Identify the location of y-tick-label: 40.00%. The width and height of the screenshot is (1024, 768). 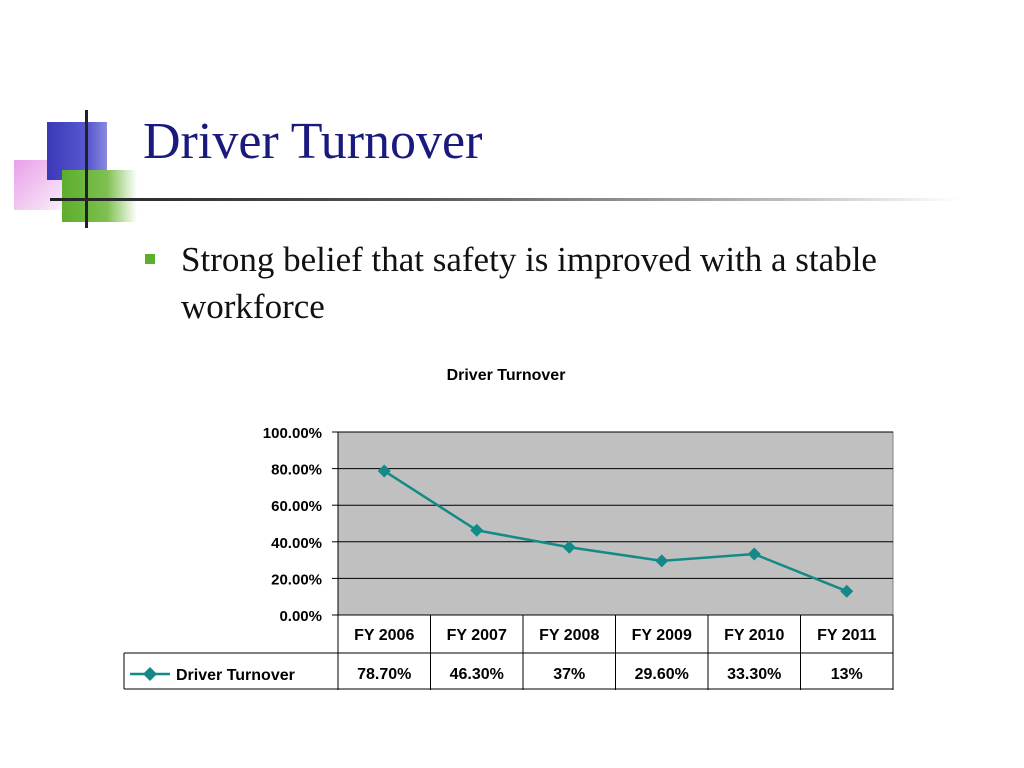
(296, 543).